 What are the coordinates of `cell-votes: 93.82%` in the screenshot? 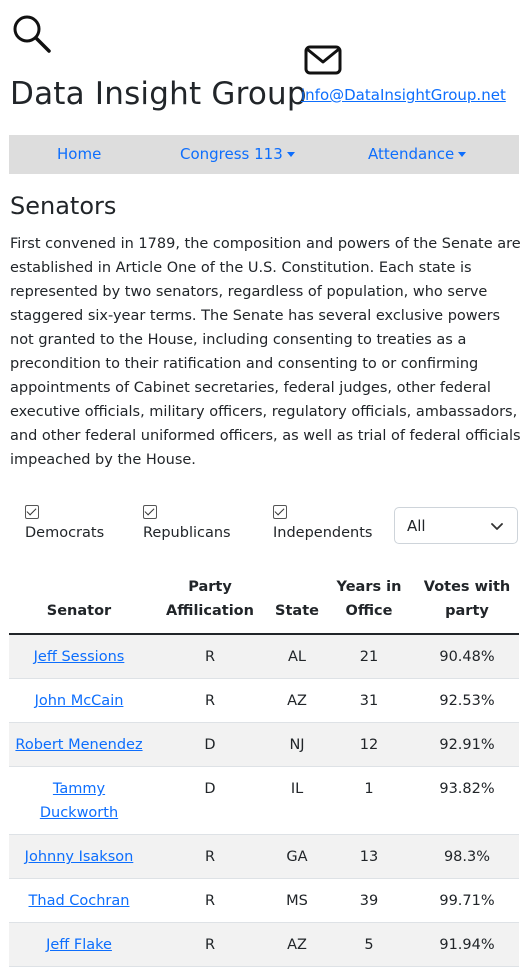 It's located at (467, 800).